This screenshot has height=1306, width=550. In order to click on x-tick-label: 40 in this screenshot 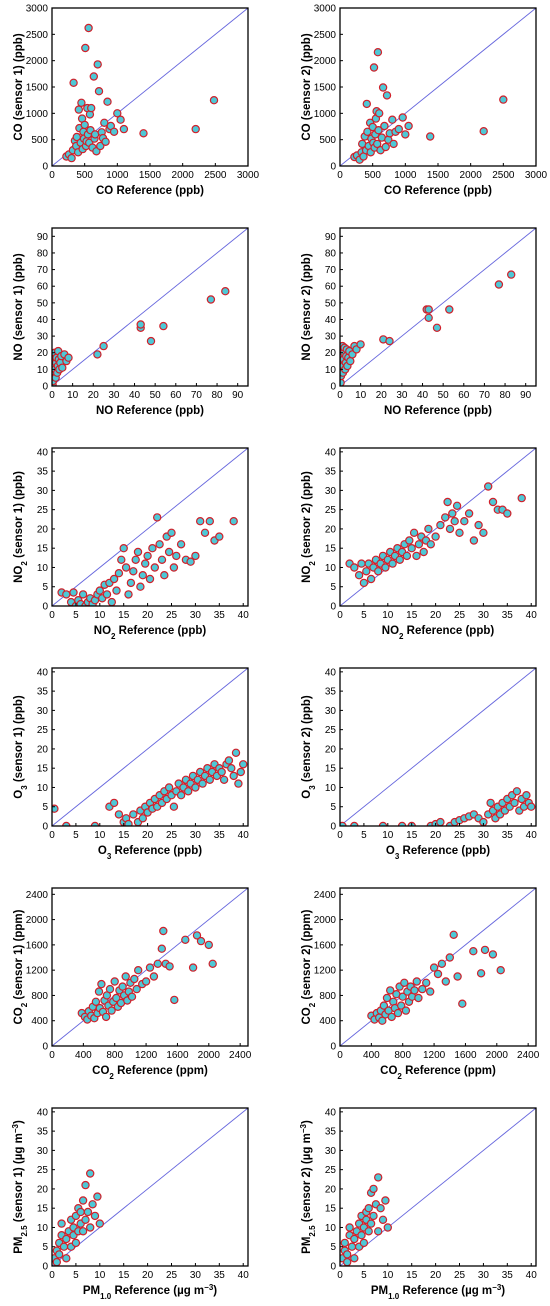, I will do `click(244, 615)`.